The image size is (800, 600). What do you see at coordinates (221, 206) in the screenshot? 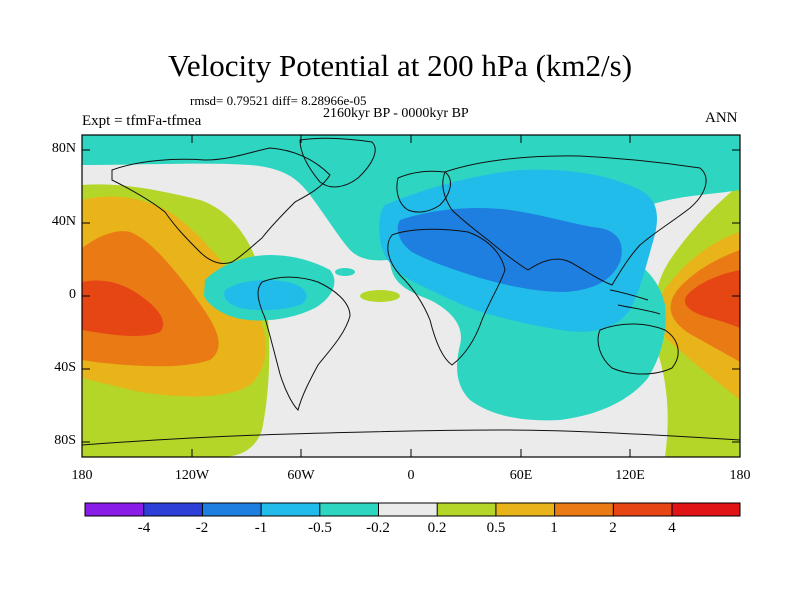
I see `coast-north-america` at bounding box center [221, 206].